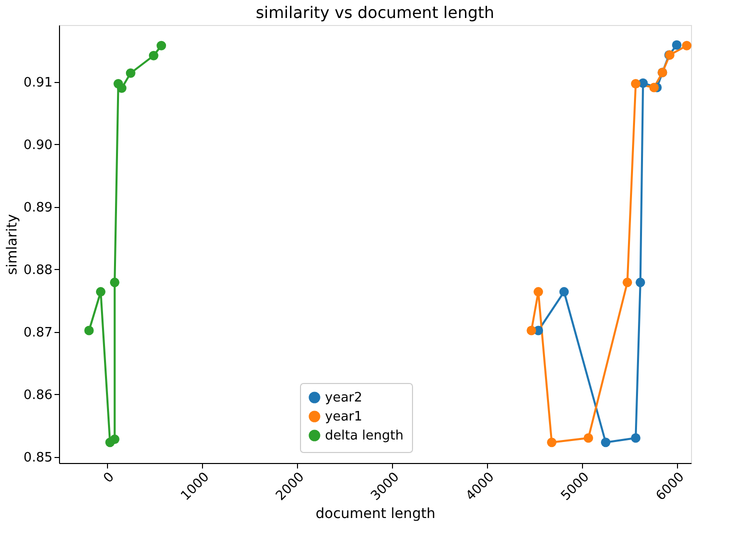 Image resolution: width=732 pixels, height=552 pixels. Describe the element at coordinates (109, 478) in the screenshot. I see `x-tick-label: 0` at that location.